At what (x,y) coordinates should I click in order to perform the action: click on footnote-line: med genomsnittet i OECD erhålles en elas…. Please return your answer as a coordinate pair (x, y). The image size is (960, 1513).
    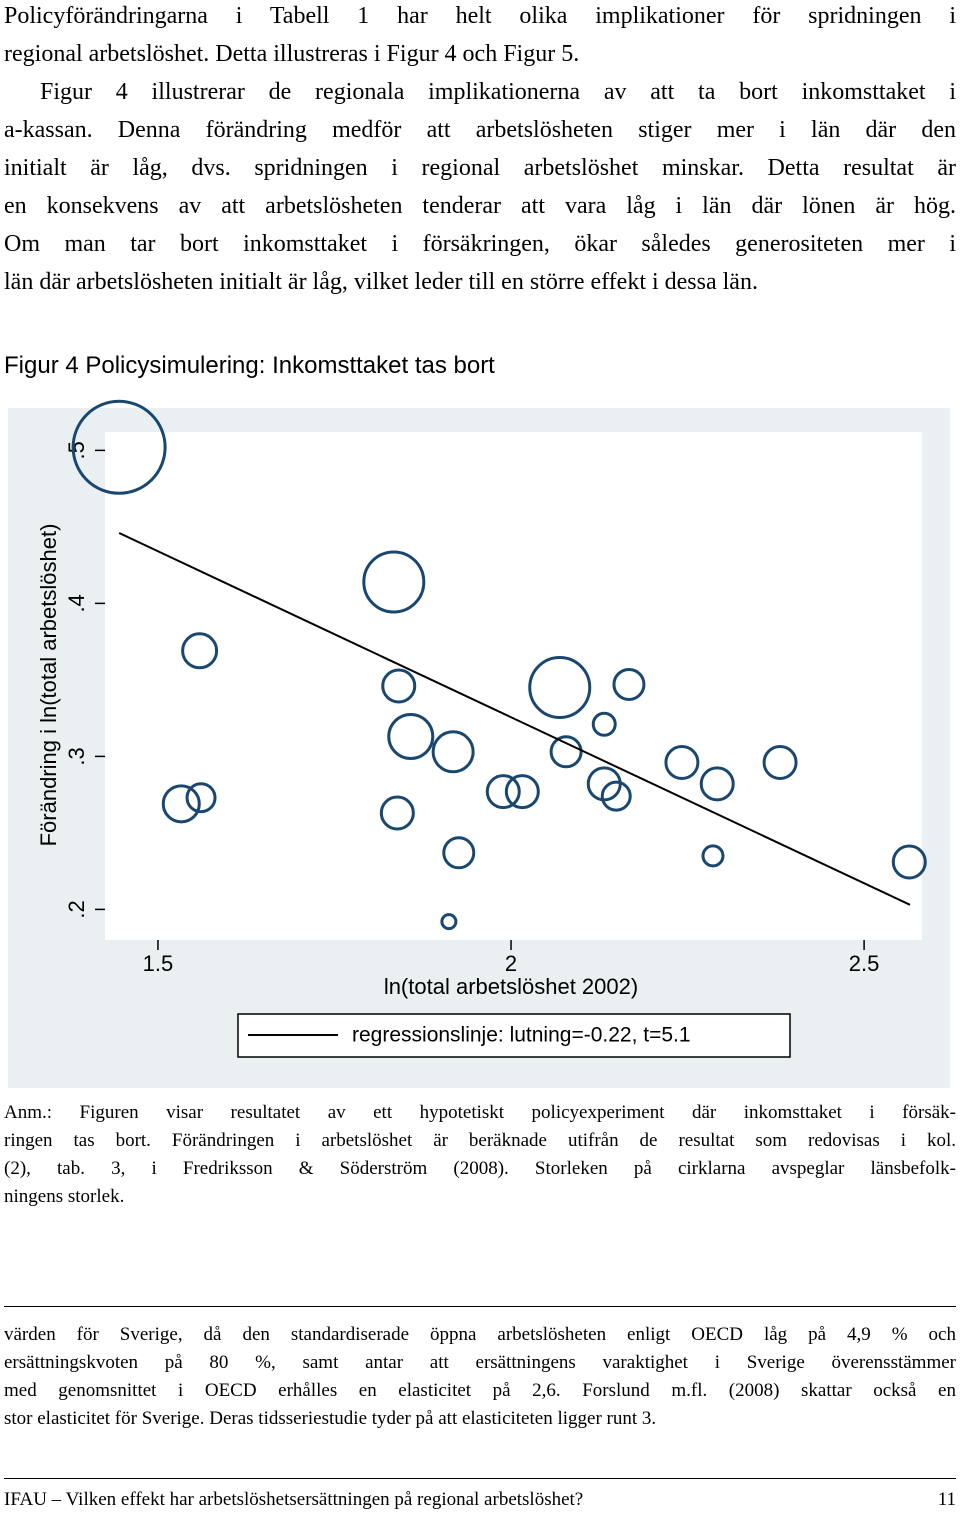
    Looking at the image, I should click on (480, 1390).